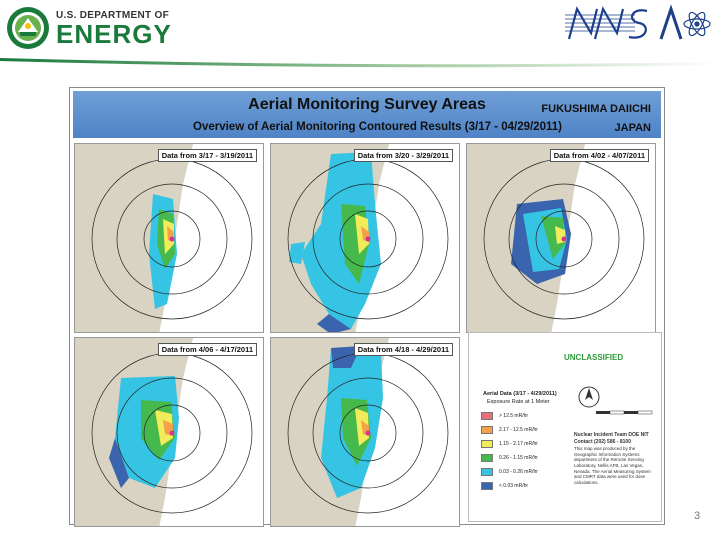 The width and height of the screenshot is (720, 540). What do you see at coordinates (518, 402) in the screenshot?
I see `legend-subtitle: Exposure Rate at 1 Meter` at bounding box center [518, 402].